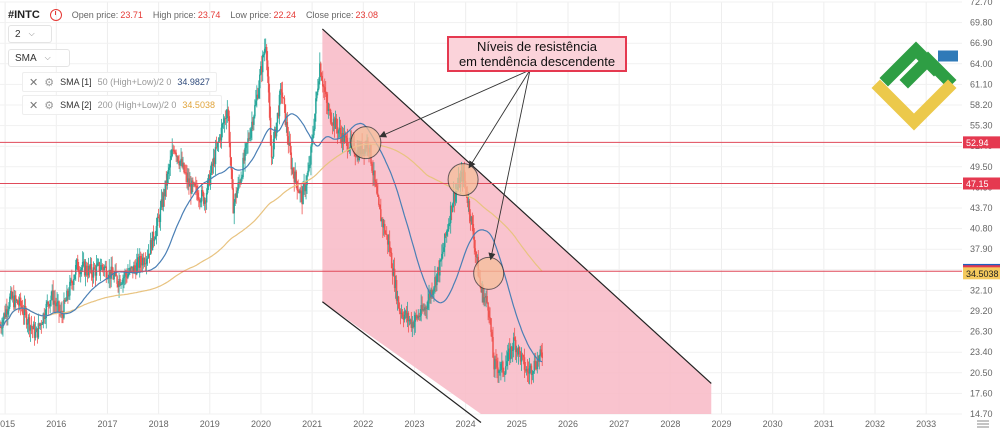 This screenshot has width=1000, height=433. Describe the element at coordinates (39, 58) in the screenshot. I see `indicator-select: SMA ⌵` at that location.